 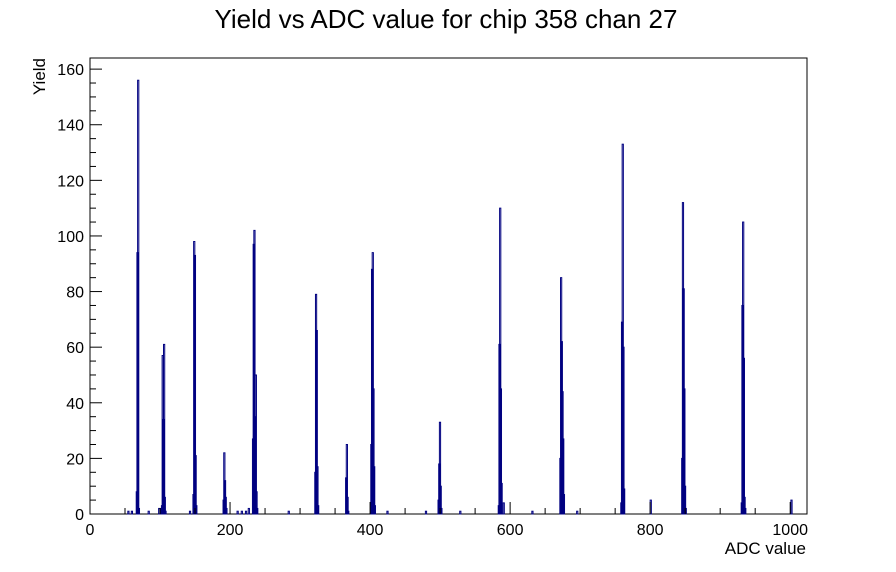 What do you see at coordinates (510, 530) in the screenshot?
I see `x-tick-label: 600` at bounding box center [510, 530].